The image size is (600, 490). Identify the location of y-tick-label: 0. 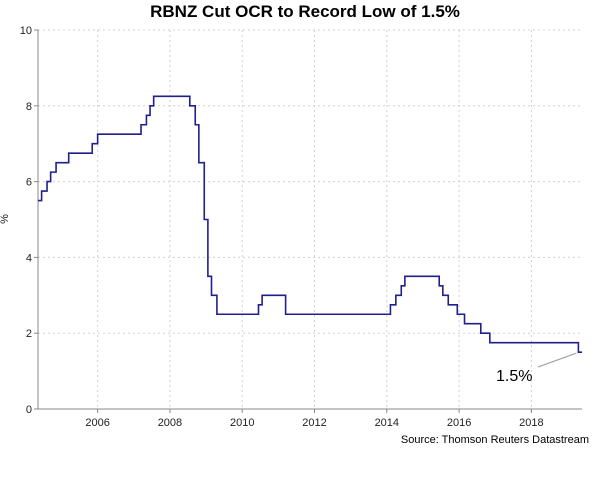
(29, 410).